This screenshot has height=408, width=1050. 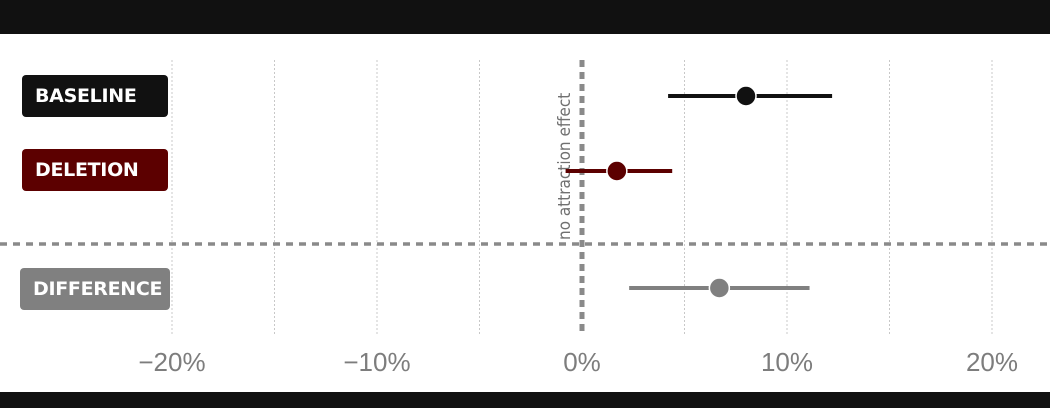 I want to click on reference-line-label: no attraction effect, so click(x=565, y=166).